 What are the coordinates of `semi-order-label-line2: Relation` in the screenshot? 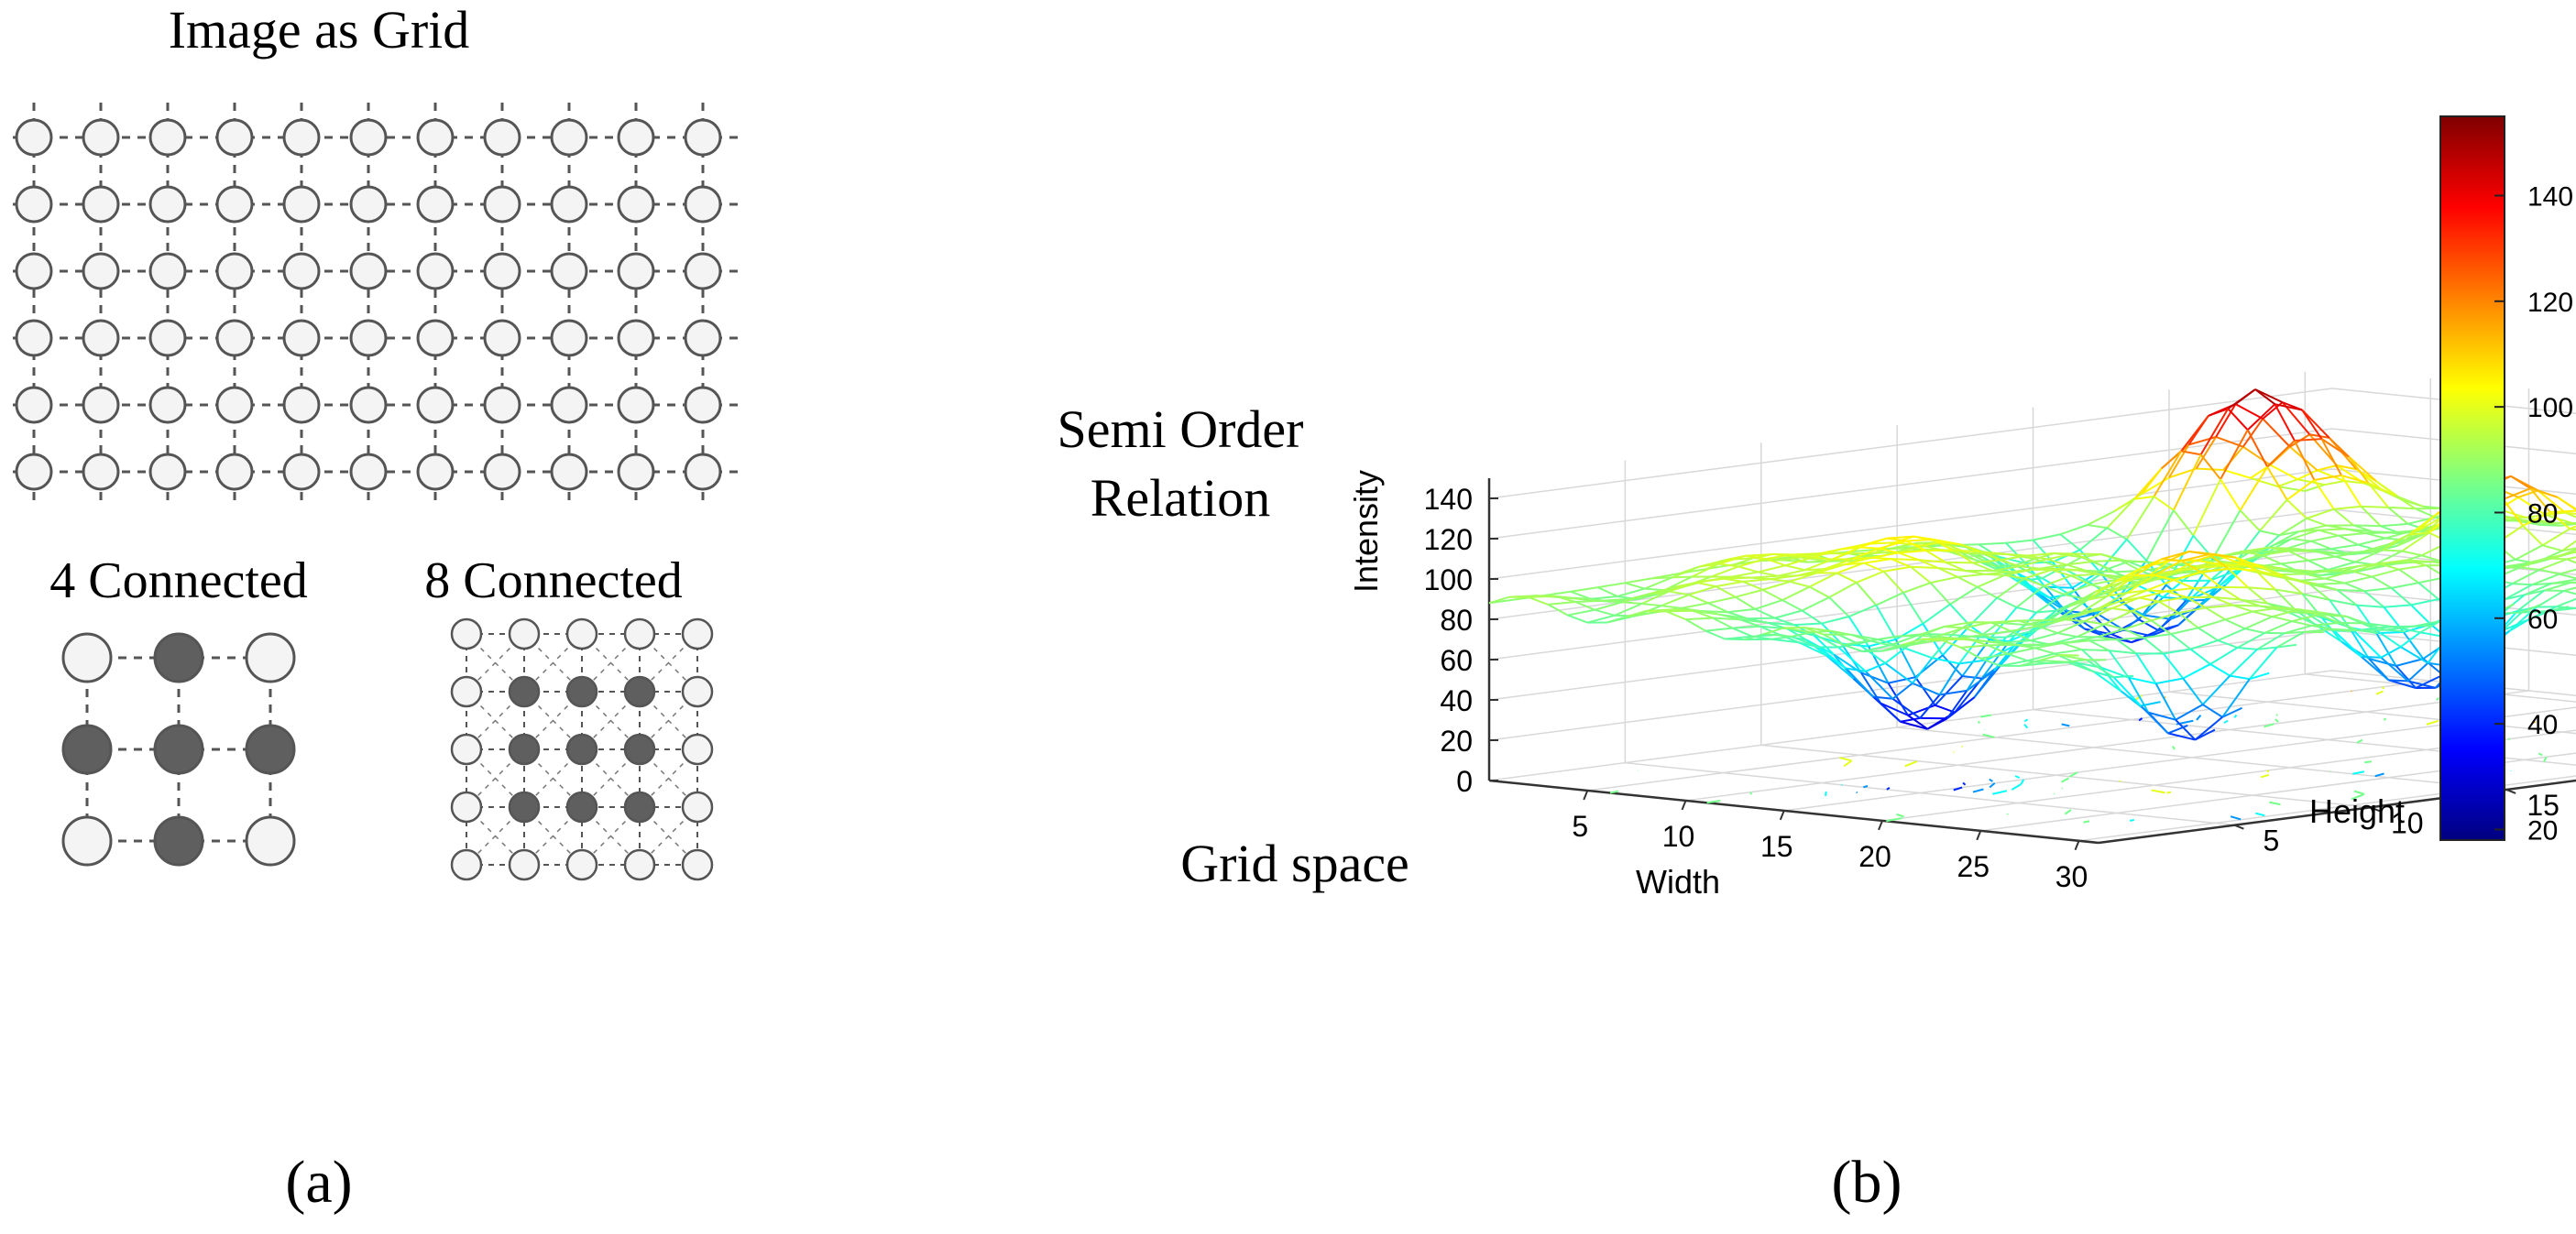 It's located at (1181, 498).